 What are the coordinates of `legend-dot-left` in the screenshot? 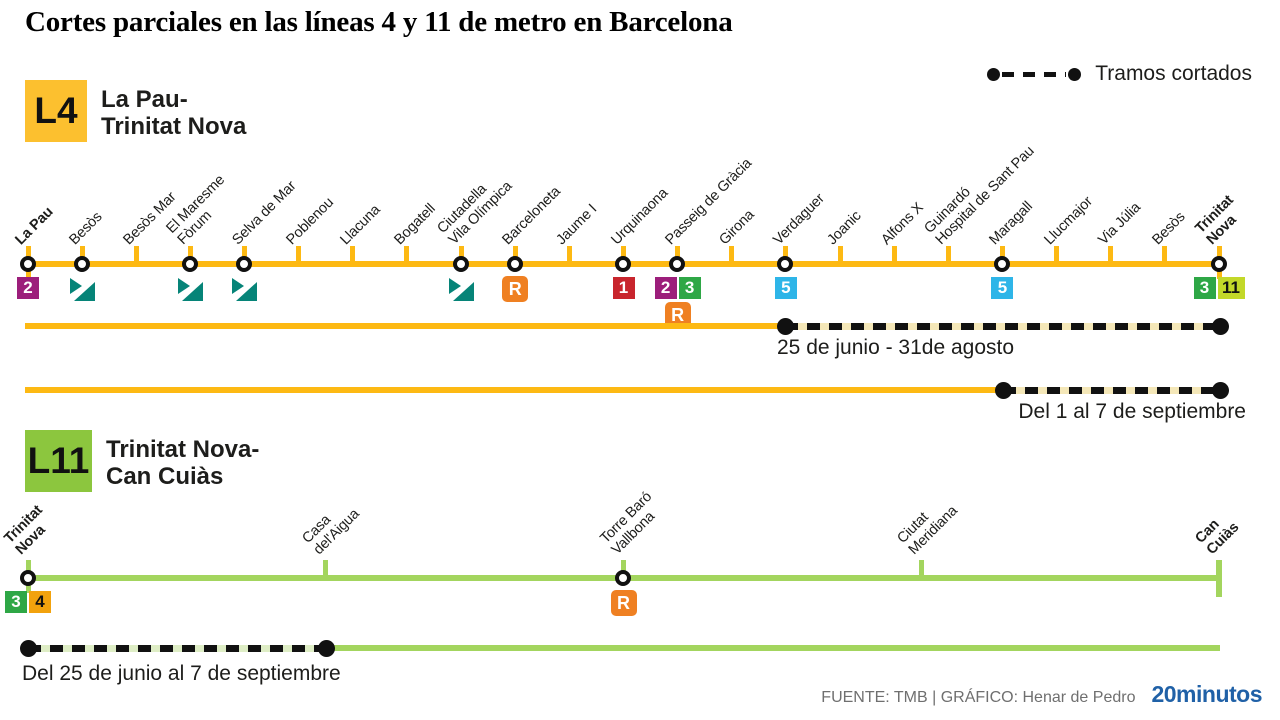 It's located at (994, 74).